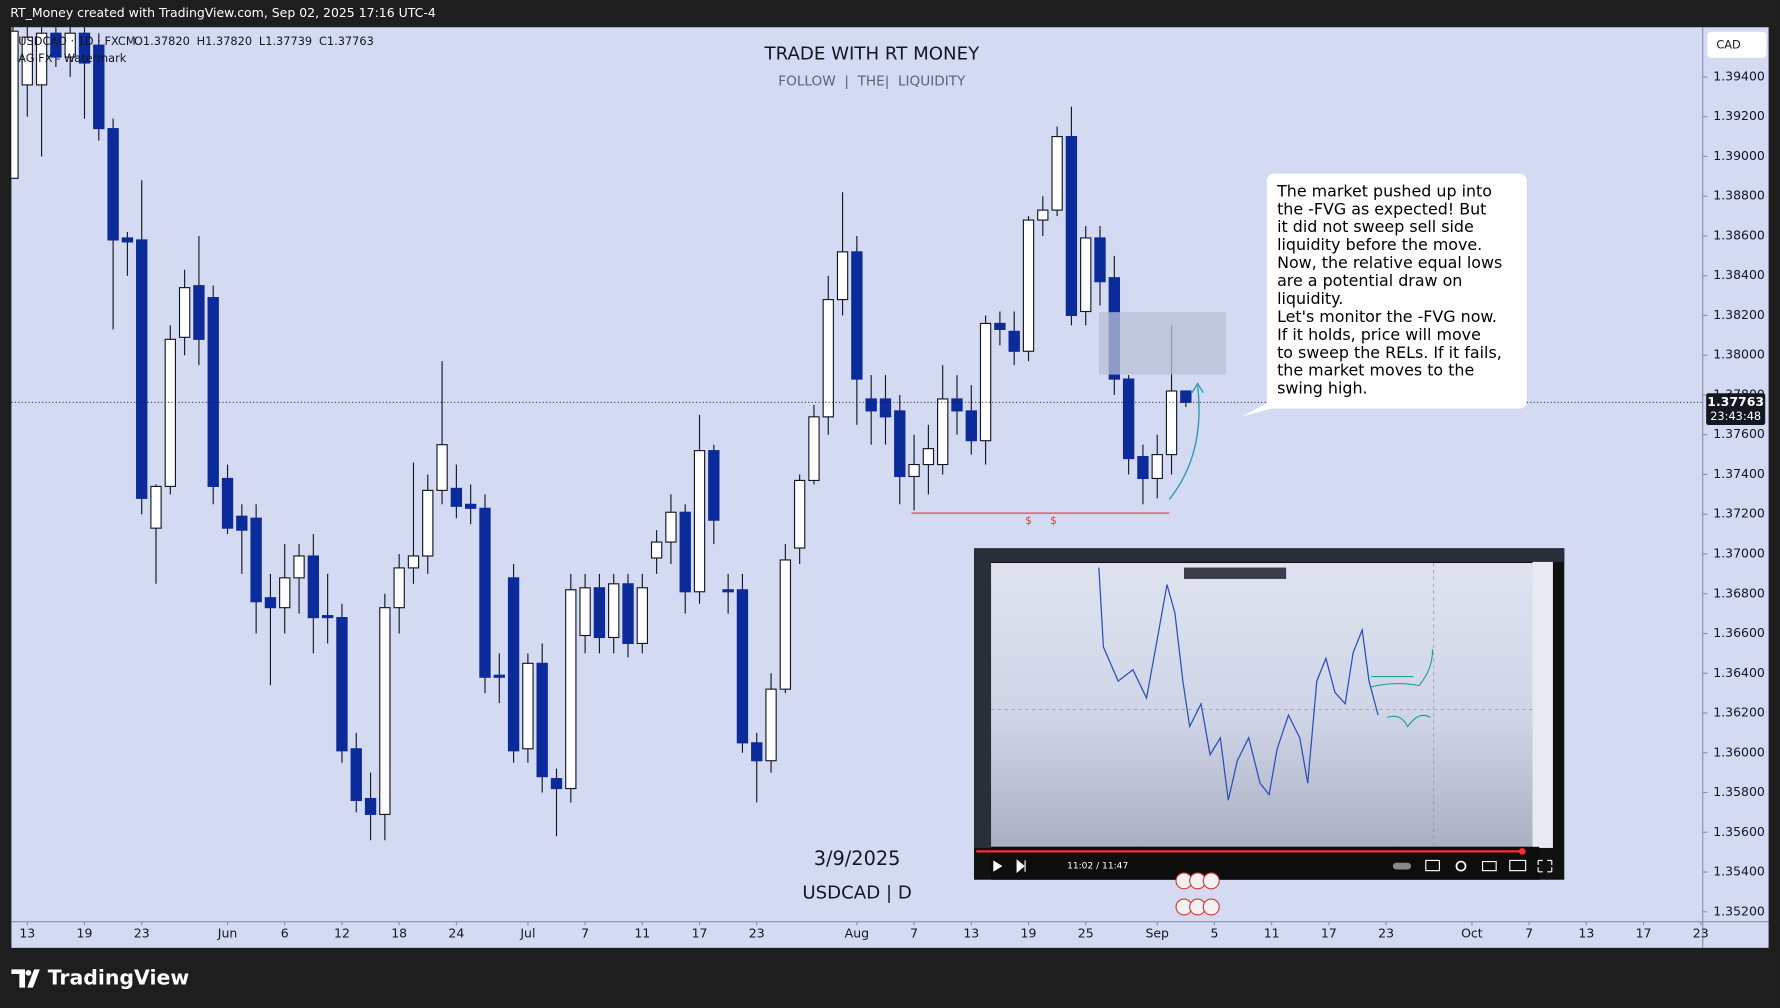  What do you see at coordinates (1739, 195) in the screenshot?
I see `y-tick-label: 1.38800` at bounding box center [1739, 195].